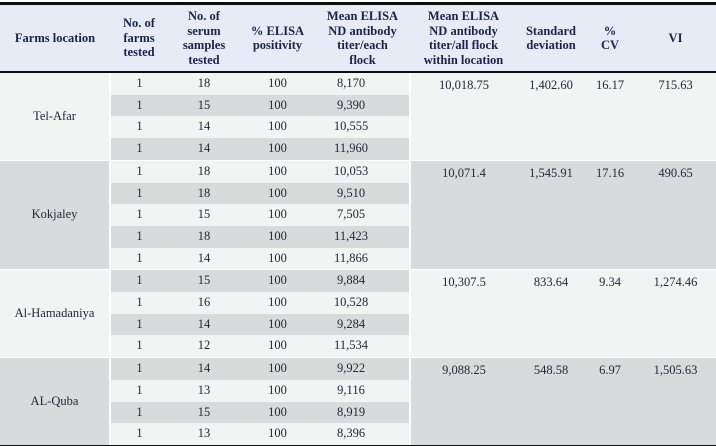 This screenshot has width=716, height=446. I want to click on serum-samples-value: 16, so click(204, 303).